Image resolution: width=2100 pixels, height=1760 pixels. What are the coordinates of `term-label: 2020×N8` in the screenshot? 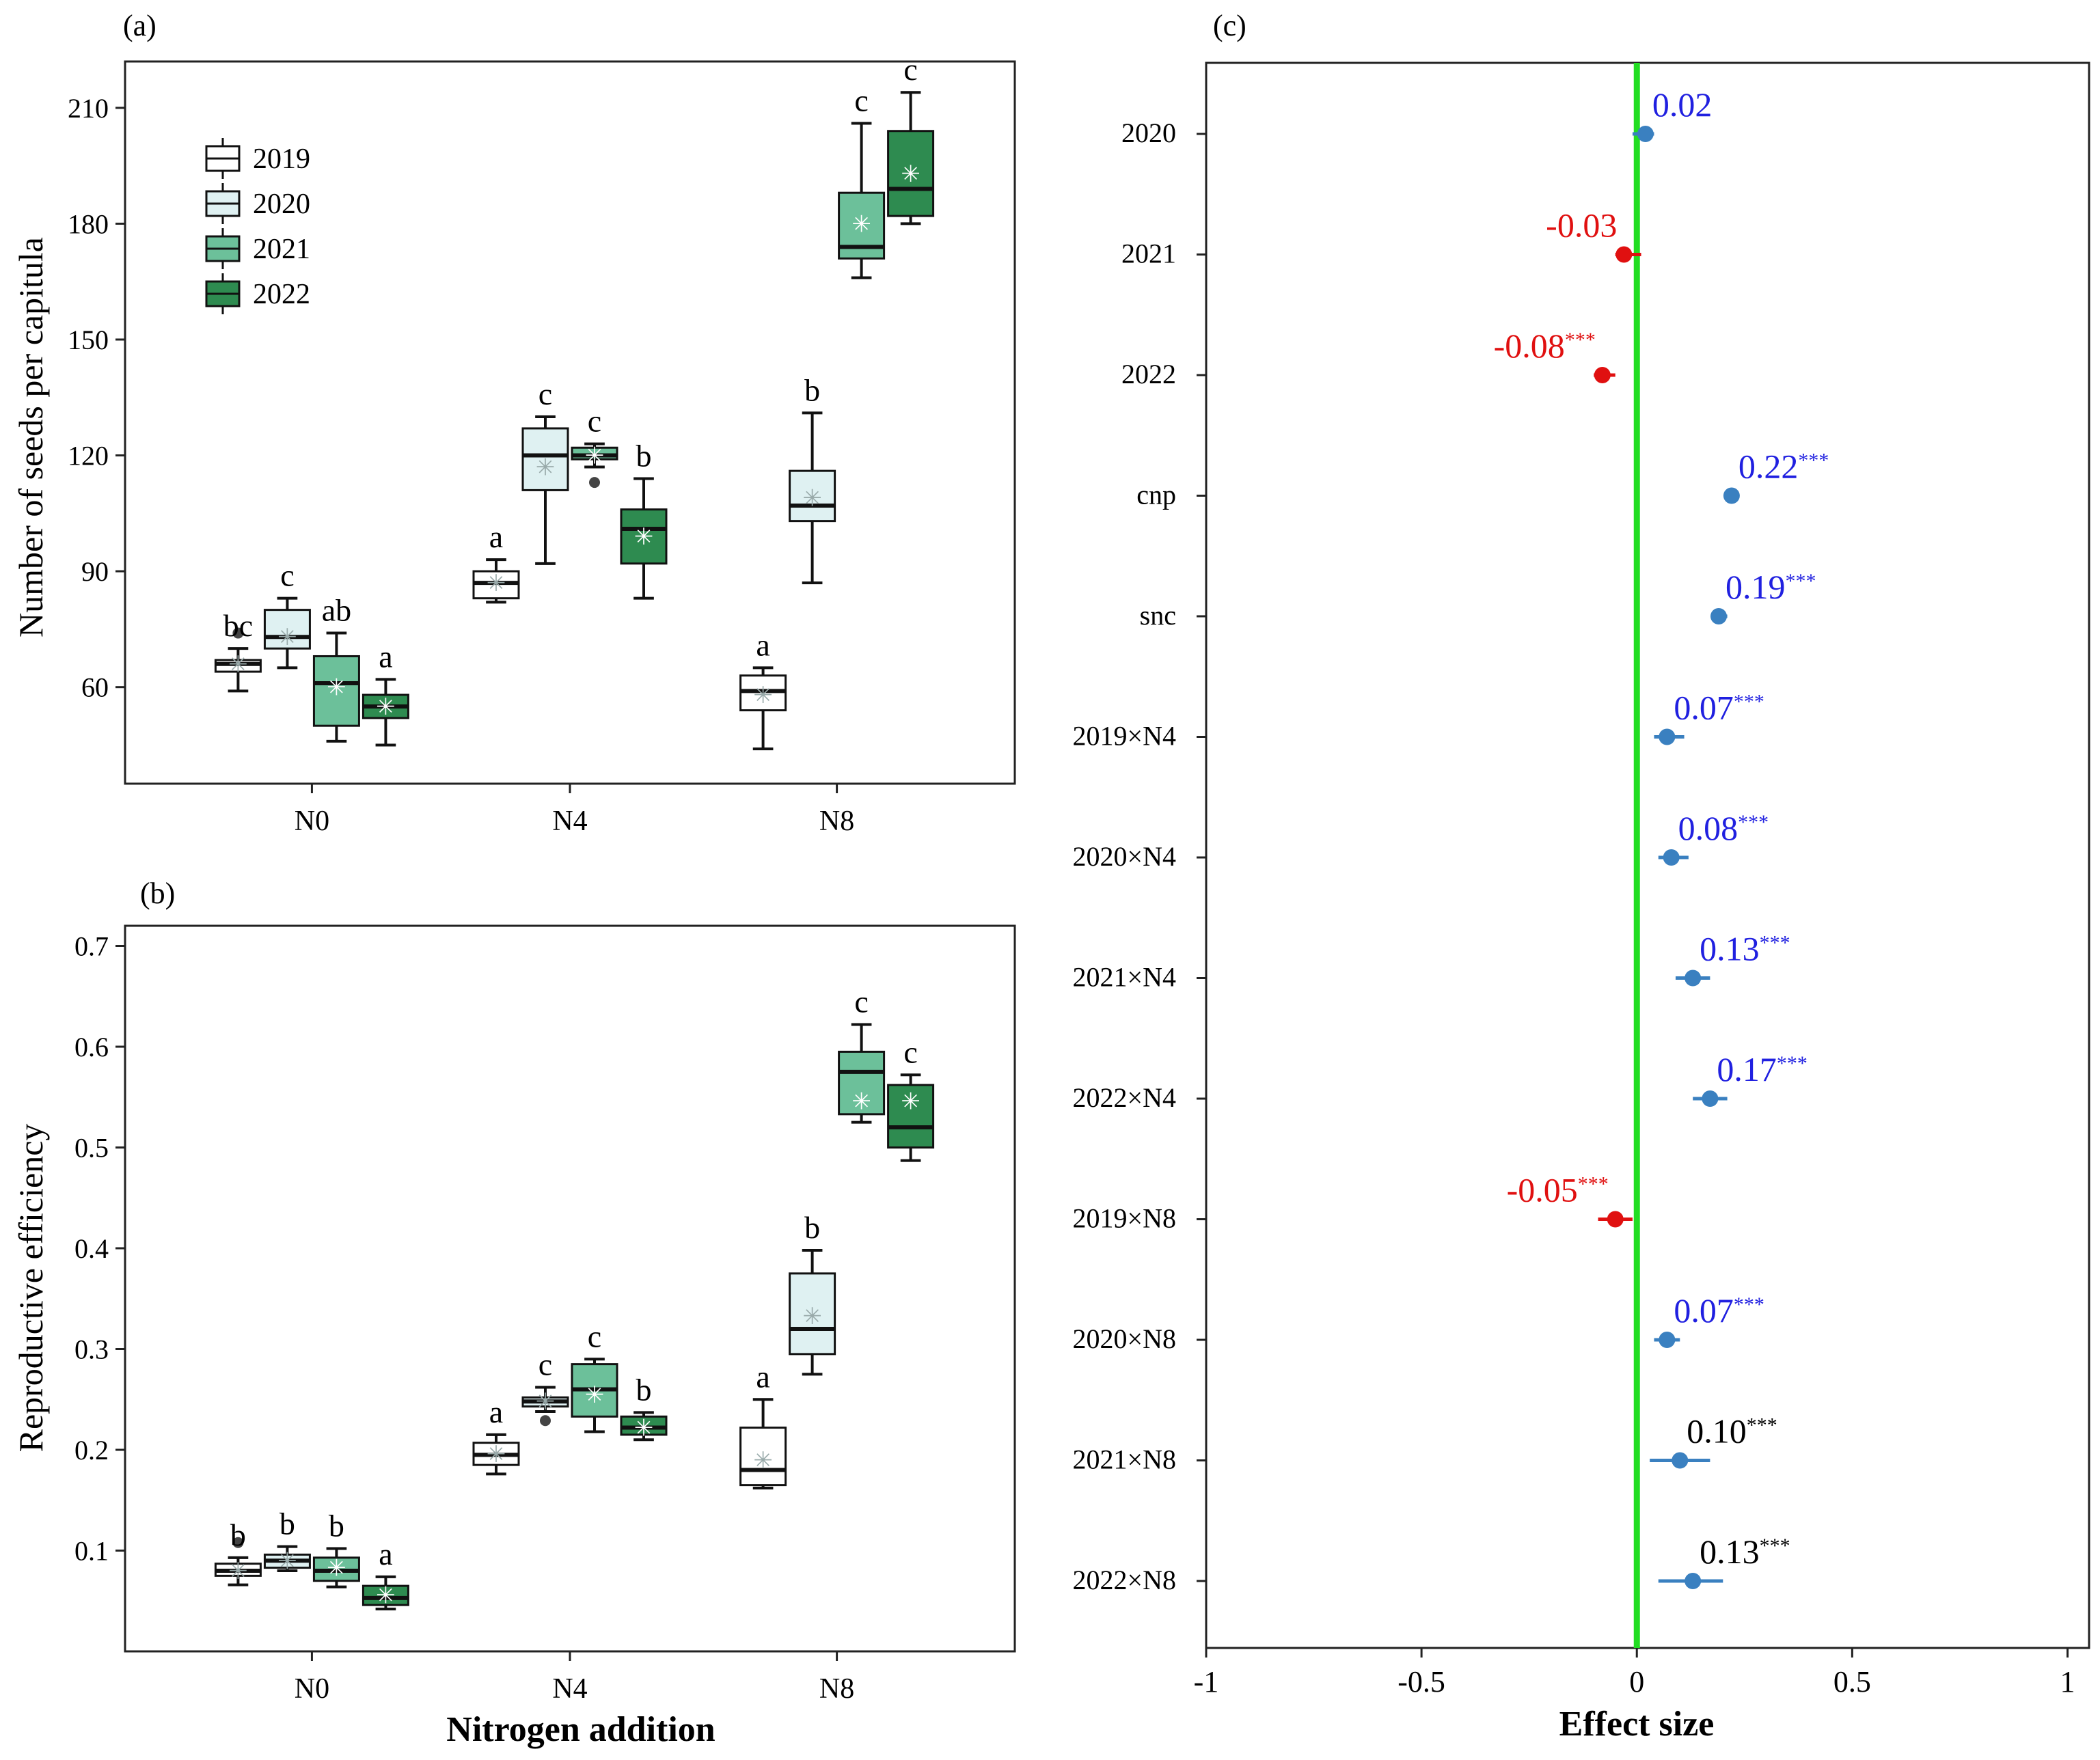 It's located at (1124, 1338).